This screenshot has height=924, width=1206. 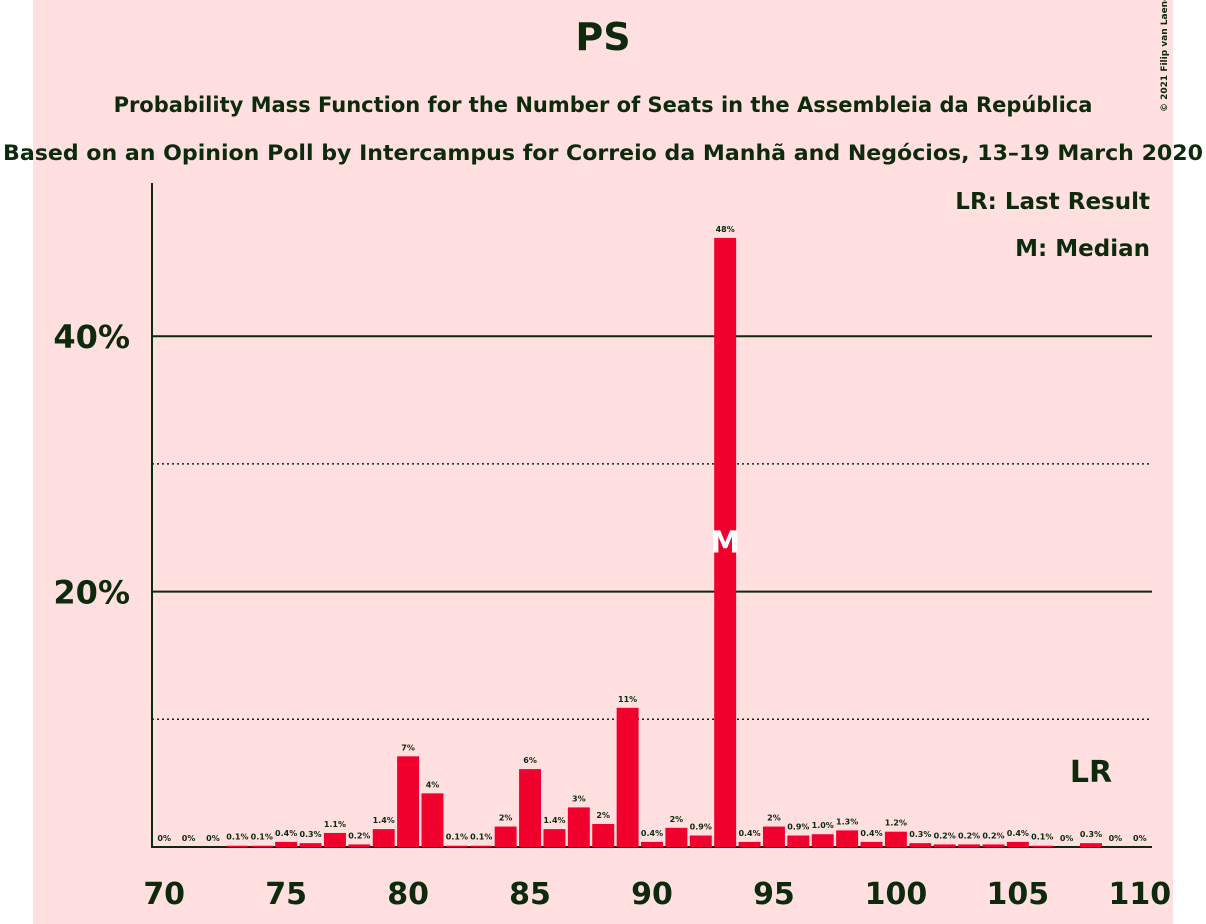 What do you see at coordinates (896, 823) in the screenshot?
I see `value-label: 1.2%` at bounding box center [896, 823].